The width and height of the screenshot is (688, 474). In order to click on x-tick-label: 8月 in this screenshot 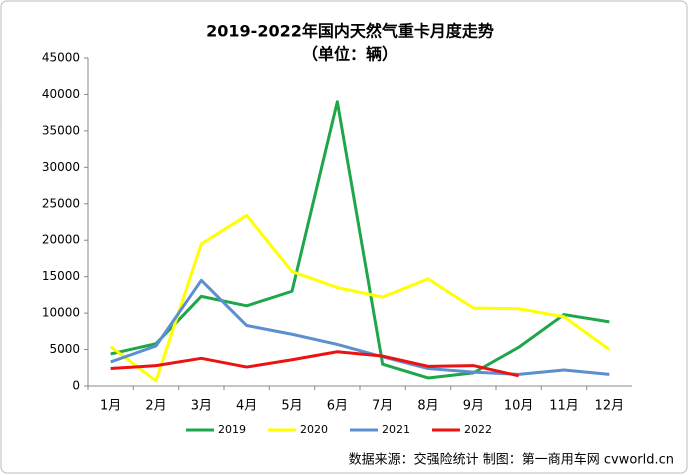, I will do `click(427, 406)`.